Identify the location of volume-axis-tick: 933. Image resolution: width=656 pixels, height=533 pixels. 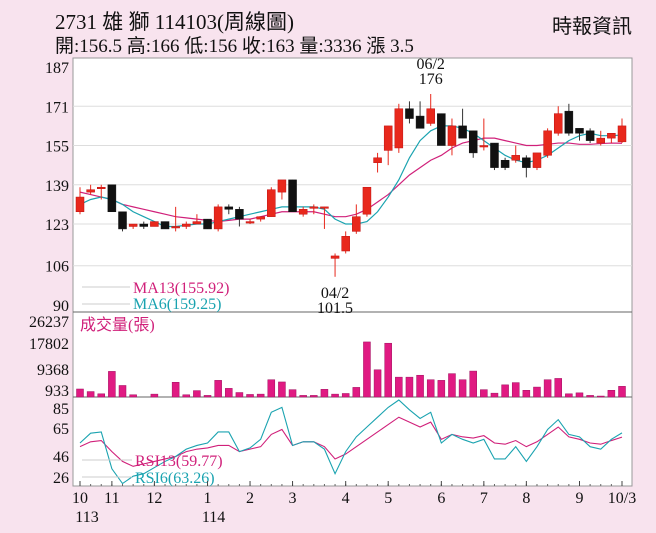
(57, 391).